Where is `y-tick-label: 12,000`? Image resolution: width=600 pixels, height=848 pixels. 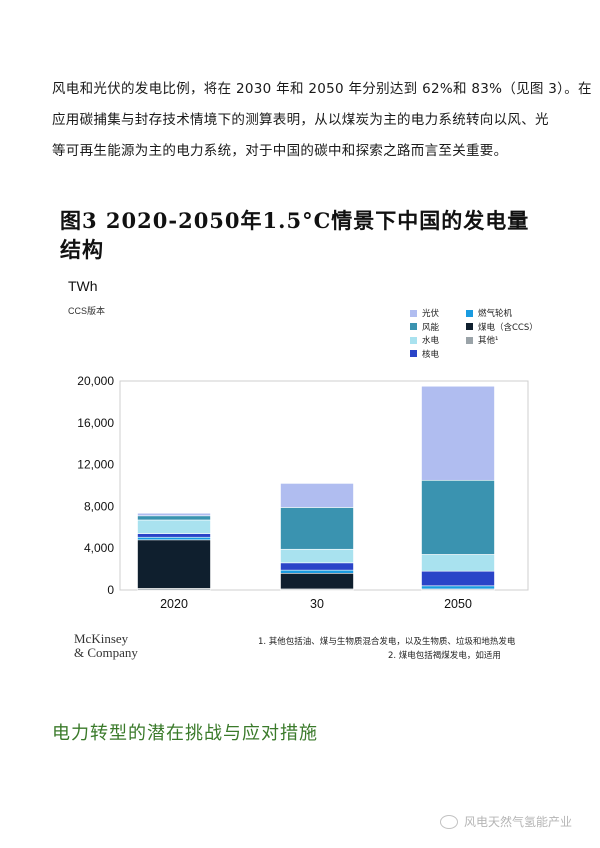
y-tick-label: 12,000 is located at coordinates (95, 465).